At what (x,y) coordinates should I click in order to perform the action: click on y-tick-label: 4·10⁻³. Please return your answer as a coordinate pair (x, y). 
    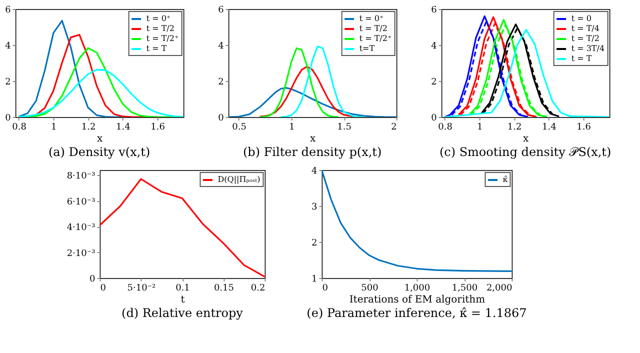
    Looking at the image, I should click on (81, 228).